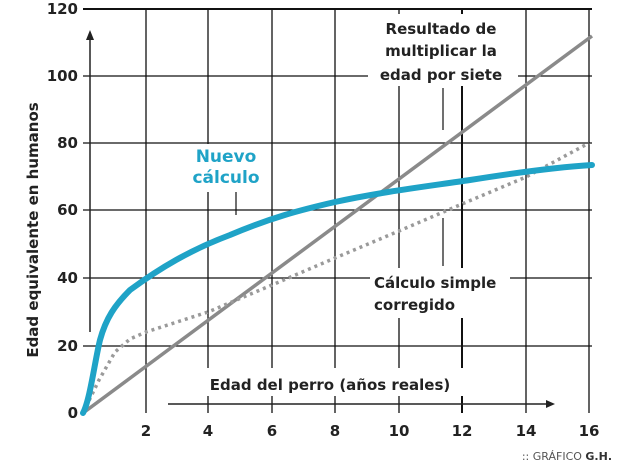 The height and width of the screenshot is (465, 621). What do you see at coordinates (441, 75) in the screenshot?
I see `annotation-mult-line3: edad por siete` at bounding box center [441, 75].